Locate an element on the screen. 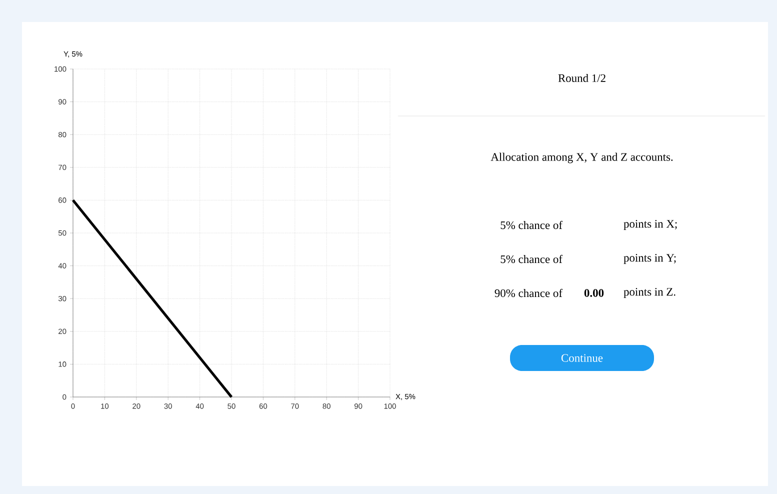  text: Round 1/2 is located at coordinates (582, 78).